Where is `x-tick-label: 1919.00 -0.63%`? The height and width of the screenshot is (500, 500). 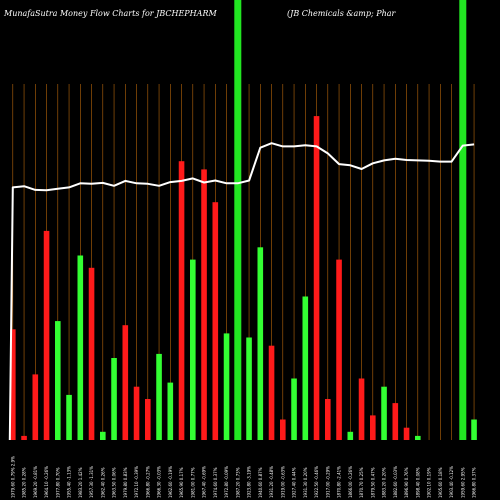 x-tick-label: 1919.00 -0.63% is located at coordinates (282, 482).